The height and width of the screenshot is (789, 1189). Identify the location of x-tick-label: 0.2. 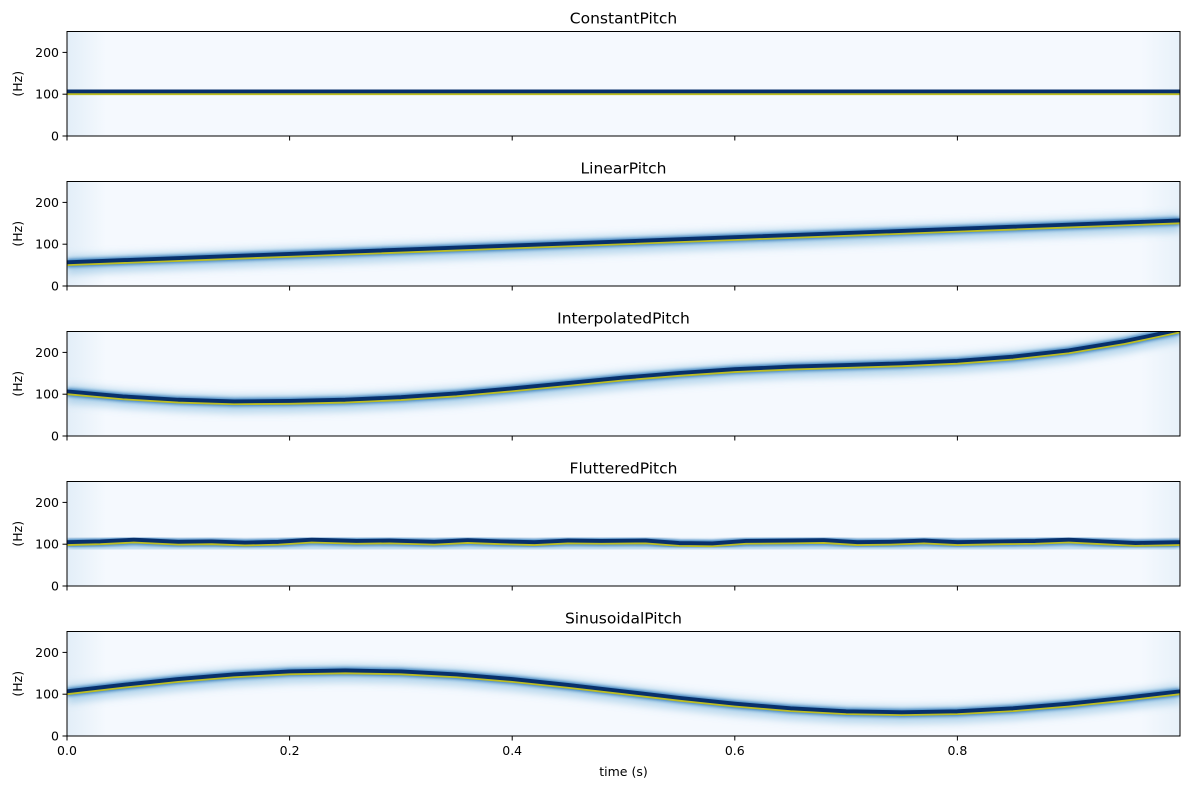
(290, 750).